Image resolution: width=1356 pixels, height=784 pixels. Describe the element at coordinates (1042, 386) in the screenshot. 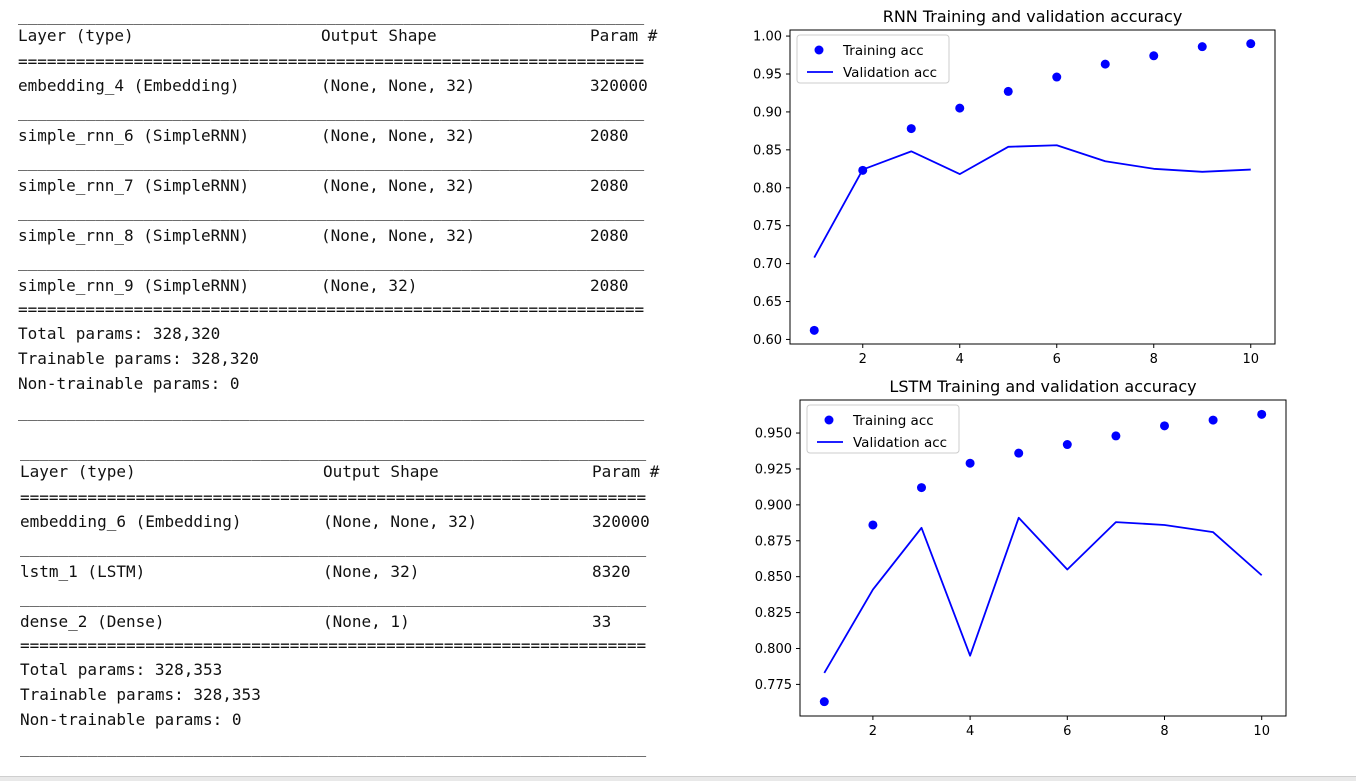

I see `chart-title: LSTM Training and validation accuracy` at that location.